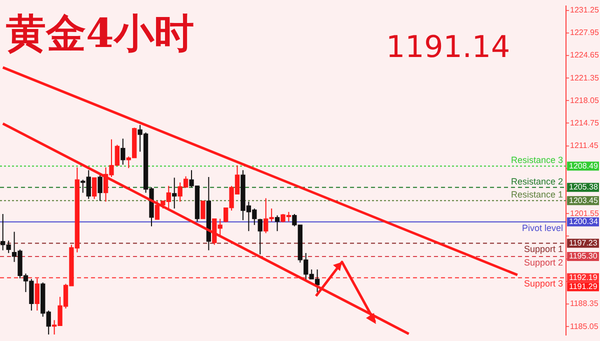 The width and height of the screenshot is (600, 341). I want to click on text: 1195.30, so click(583, 256).